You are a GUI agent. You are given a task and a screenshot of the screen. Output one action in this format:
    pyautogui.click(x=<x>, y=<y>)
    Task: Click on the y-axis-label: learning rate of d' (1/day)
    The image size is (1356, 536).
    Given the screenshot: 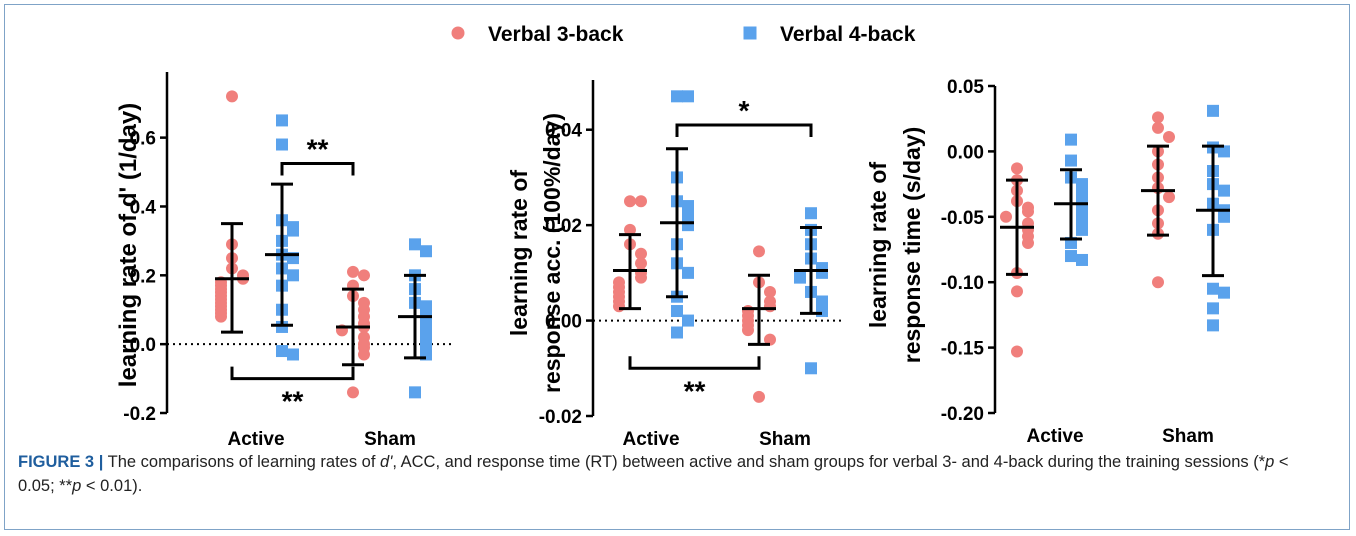 What is the action you would take?
    pyautogui.click(x=128, y=245)
    